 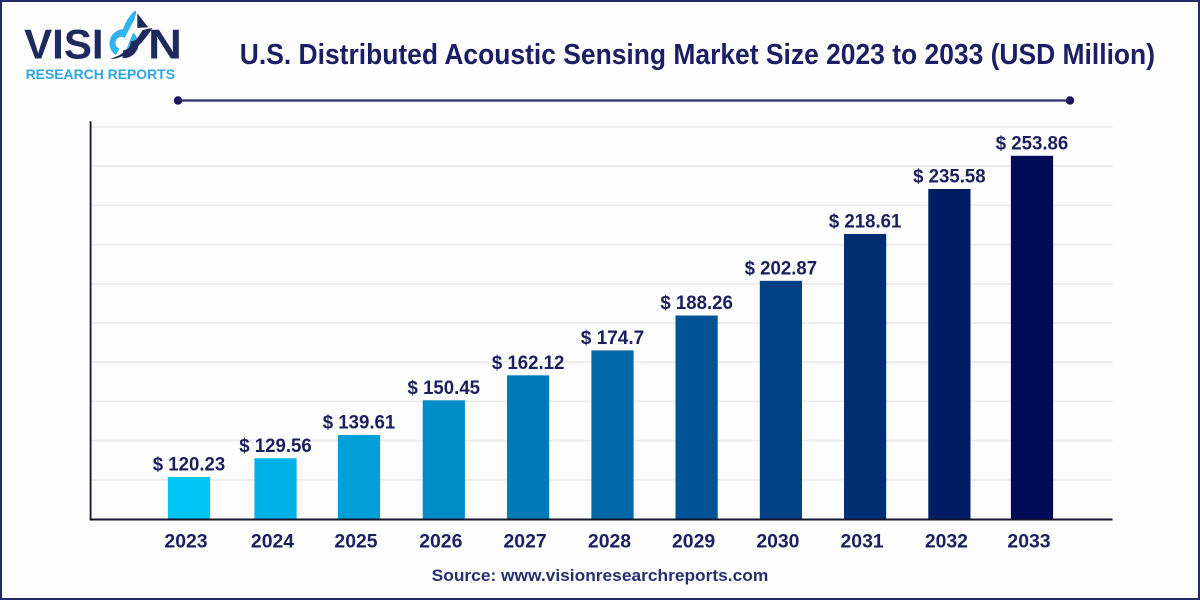 What do you see at coordinates (359, 423) in the screenshot?
I see `svg-text: $ 139.61` at bounding box center [359, 423].